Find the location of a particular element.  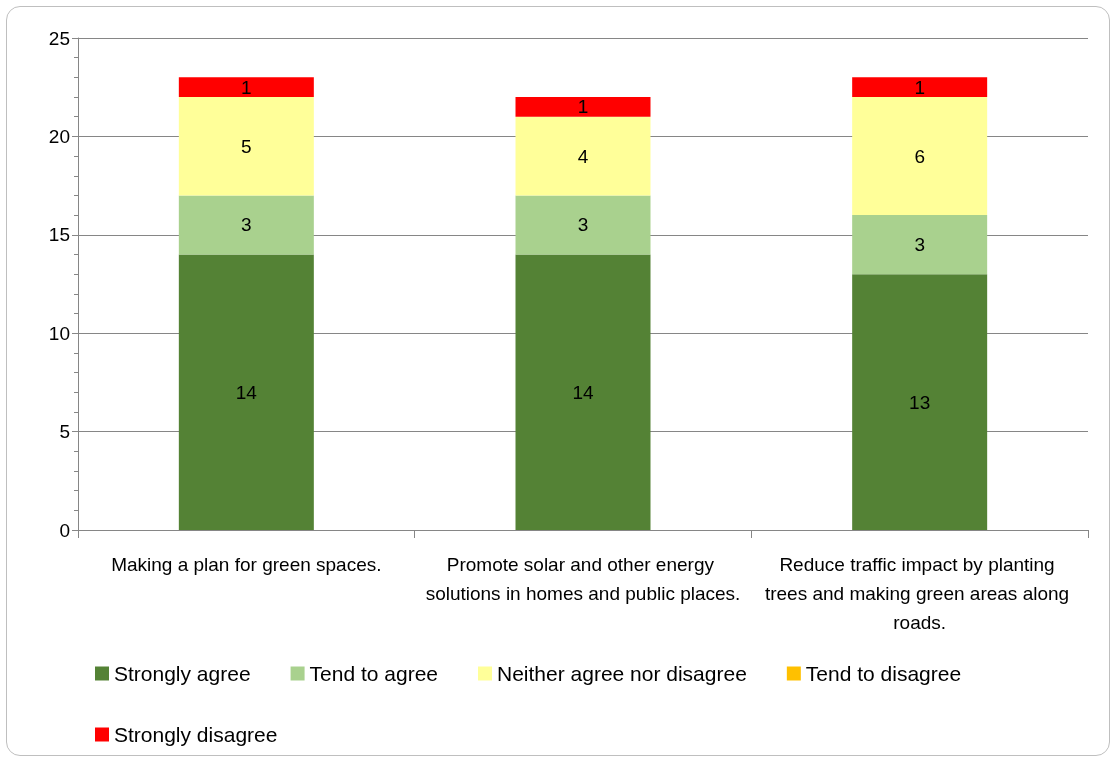

x-tick-label: Promote solar and other energy solutions in homes and public places. is located at coordinates (583, 579).